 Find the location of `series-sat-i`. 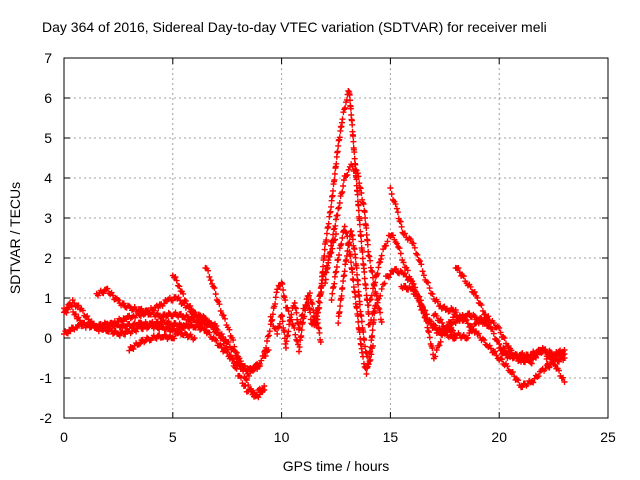

series-sat-i is located at coordinates (300, 293).